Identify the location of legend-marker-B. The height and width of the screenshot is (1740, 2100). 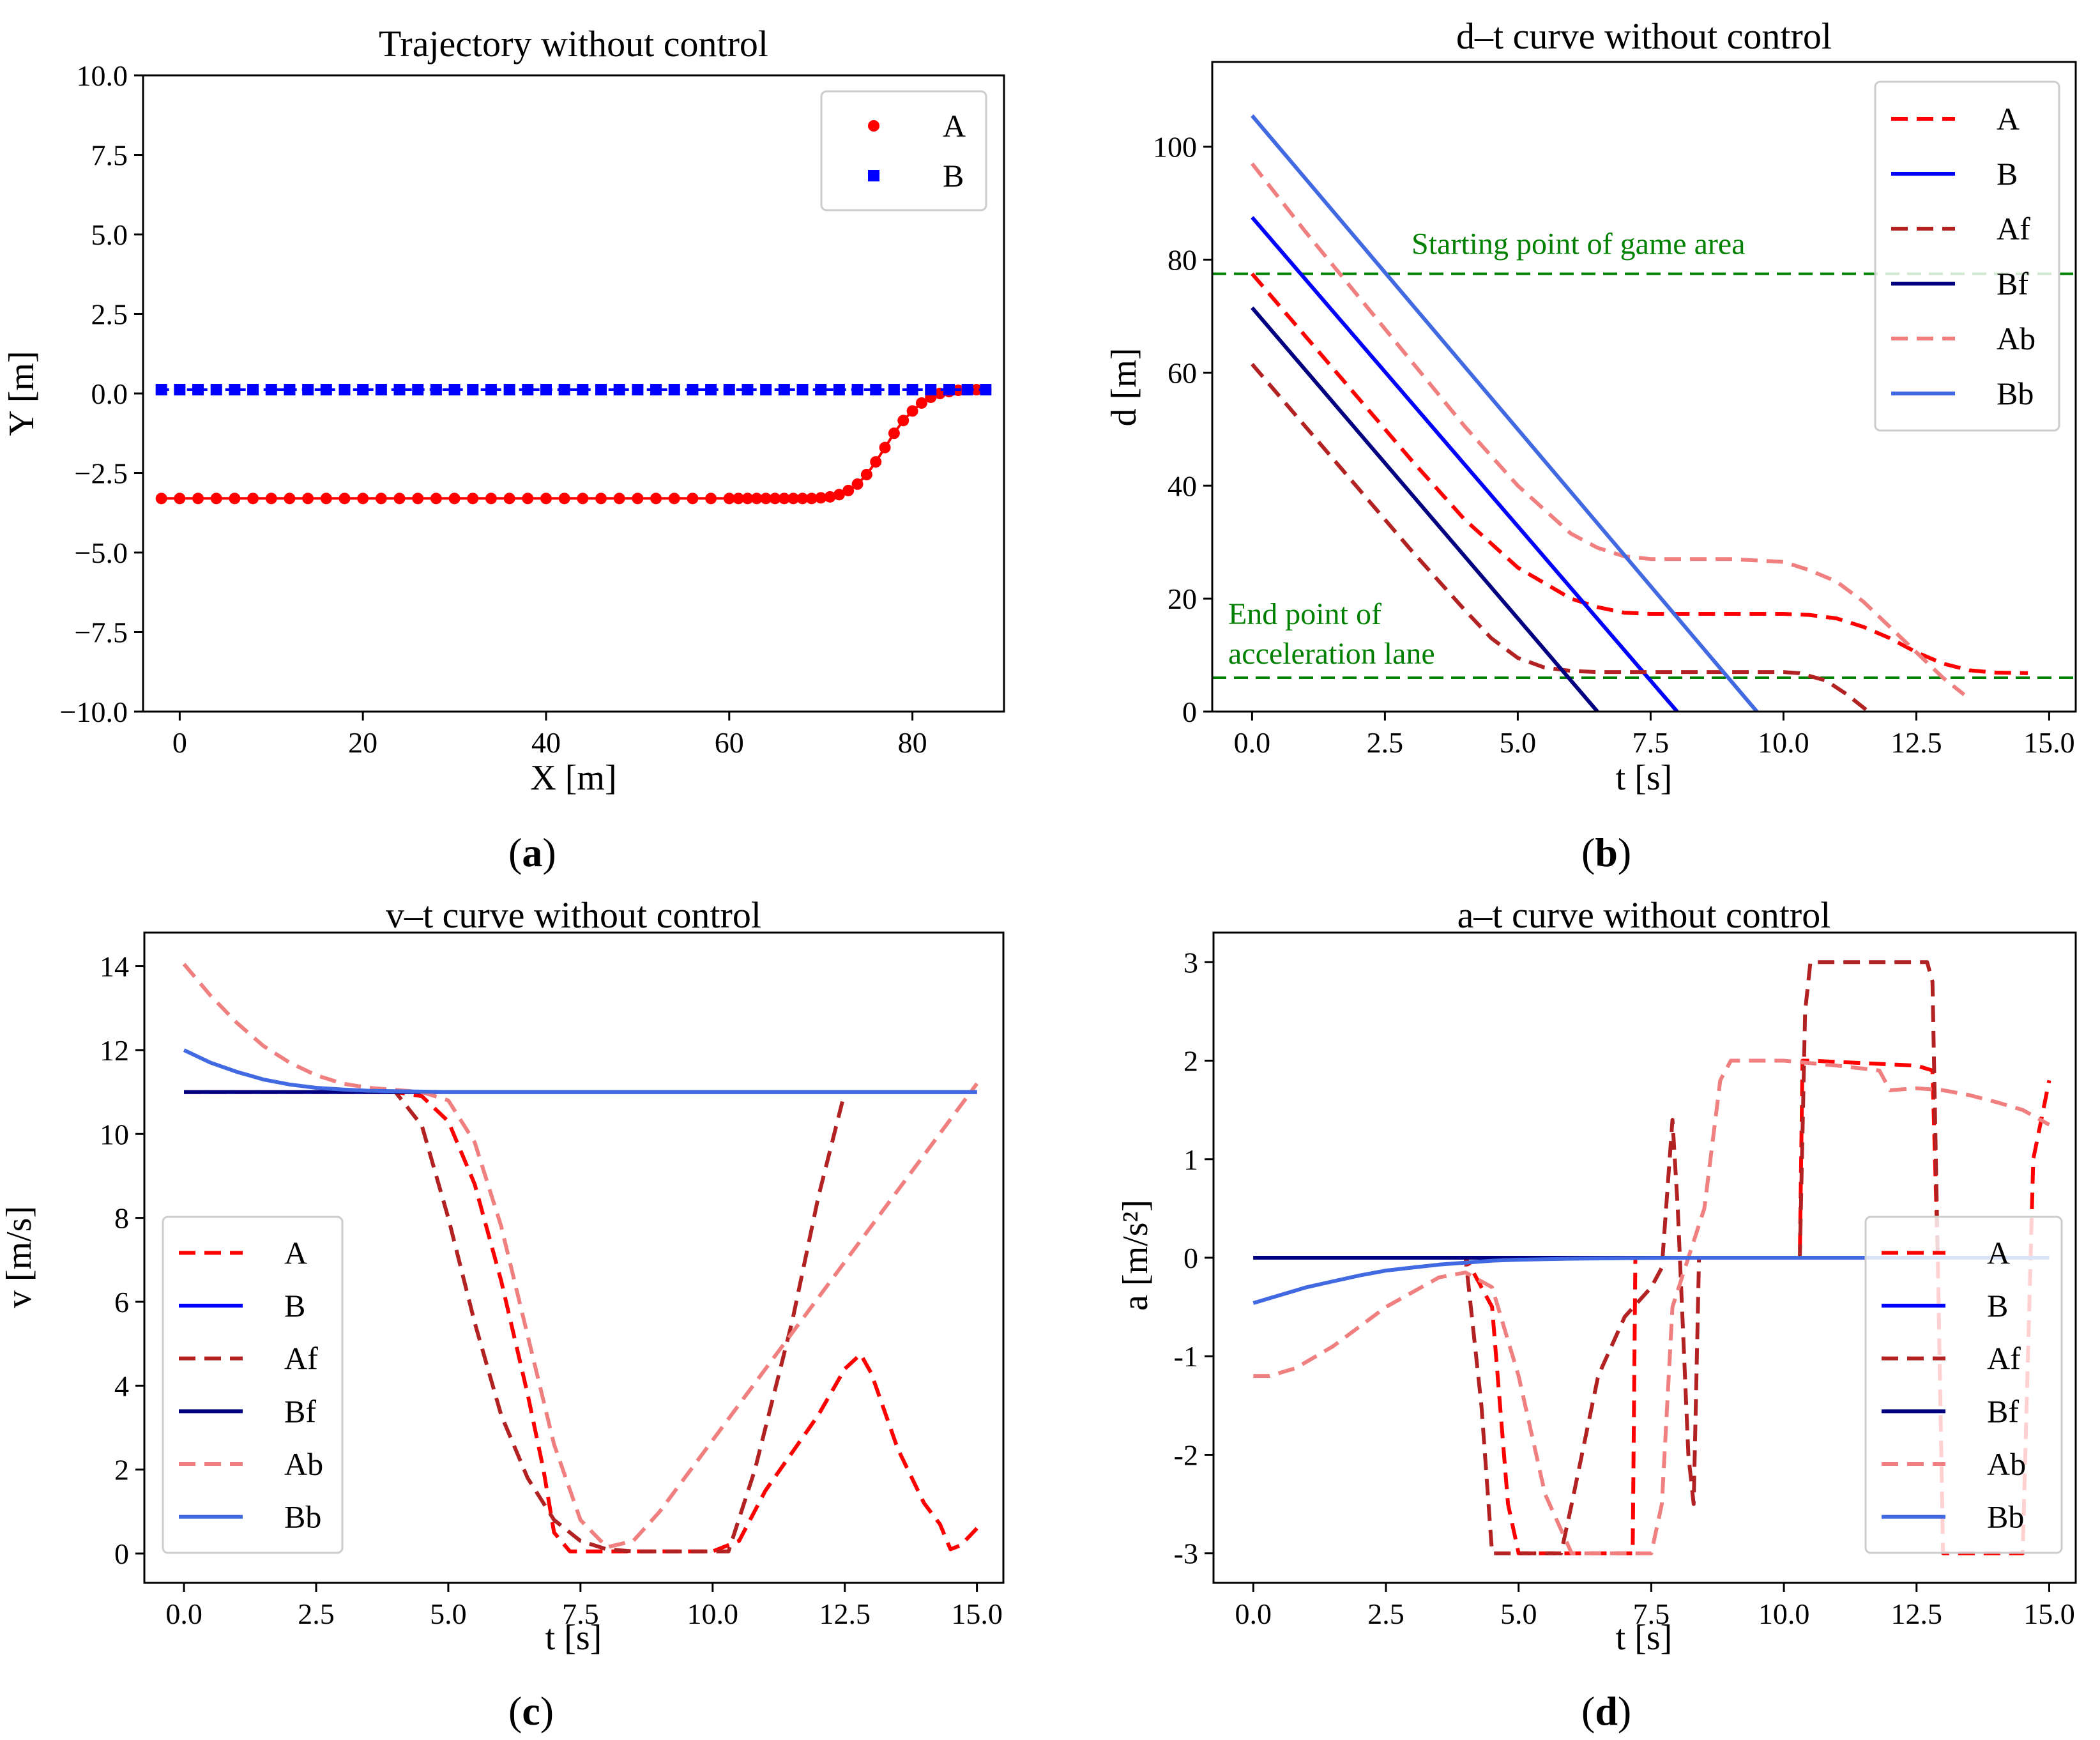
(874, 175).